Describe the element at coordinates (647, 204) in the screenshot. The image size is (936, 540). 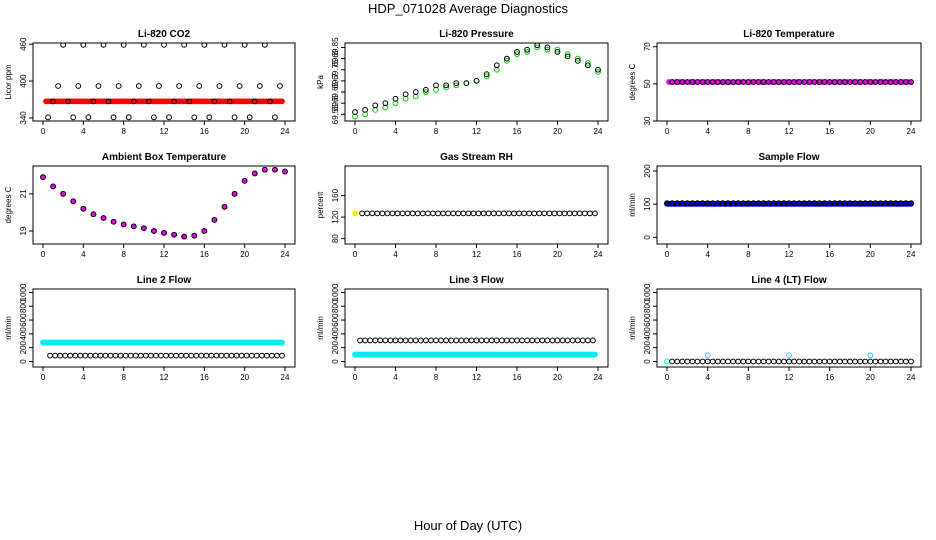
I see `y-tick-label: 100` at that location.